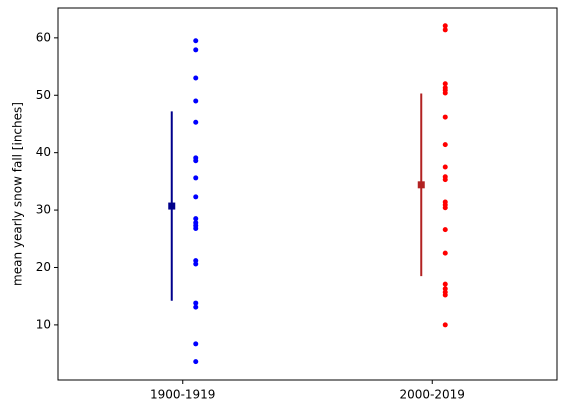 The image size is (563, 417). Describe the element at coordinates (432, 395) in the screenshot. I see `x-tick-label: 2000-2019` at that location.